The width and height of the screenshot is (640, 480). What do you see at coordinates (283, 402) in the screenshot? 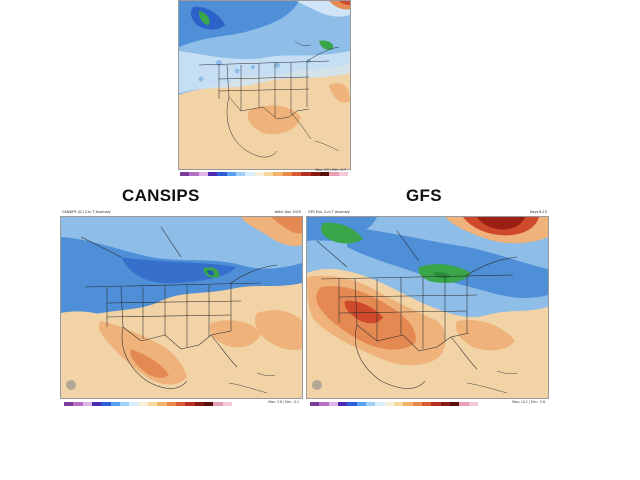
I see `cansips-stats-text: Max: 3.6 | Min: -3.1` at bounding box center [283, 402].